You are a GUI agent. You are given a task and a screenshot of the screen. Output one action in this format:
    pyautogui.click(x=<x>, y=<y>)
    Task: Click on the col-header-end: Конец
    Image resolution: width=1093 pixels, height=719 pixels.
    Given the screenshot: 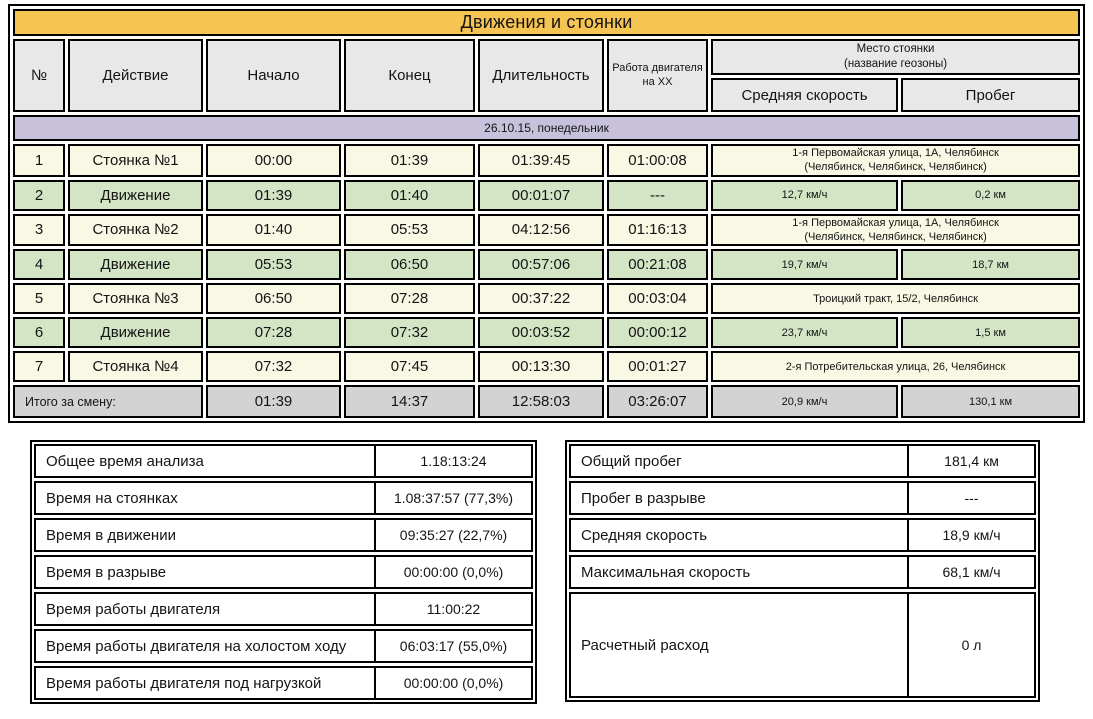 What is the action you would take?
    pyautogui.click(x=409, y=75)
    